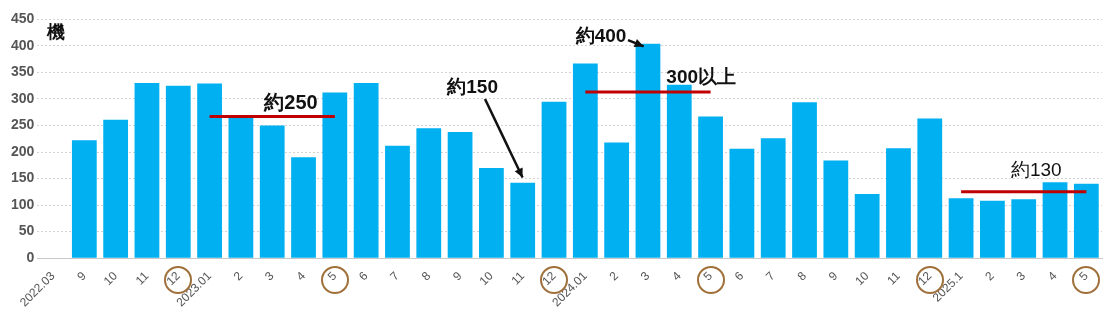 The height and width of the screenshot is (325, 1120). What do you see at coordinates (26, 230) in the screenshot?
I see `y-tick-label: 50` at bounding box center [26, 230].